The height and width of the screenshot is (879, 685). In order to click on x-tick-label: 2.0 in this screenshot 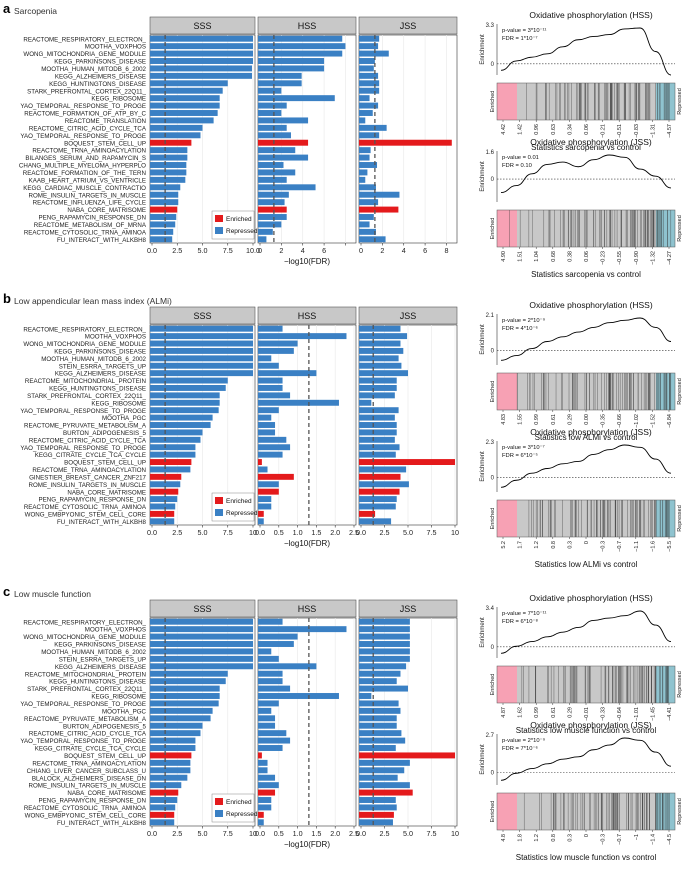, I will do `click(335, 532)`.